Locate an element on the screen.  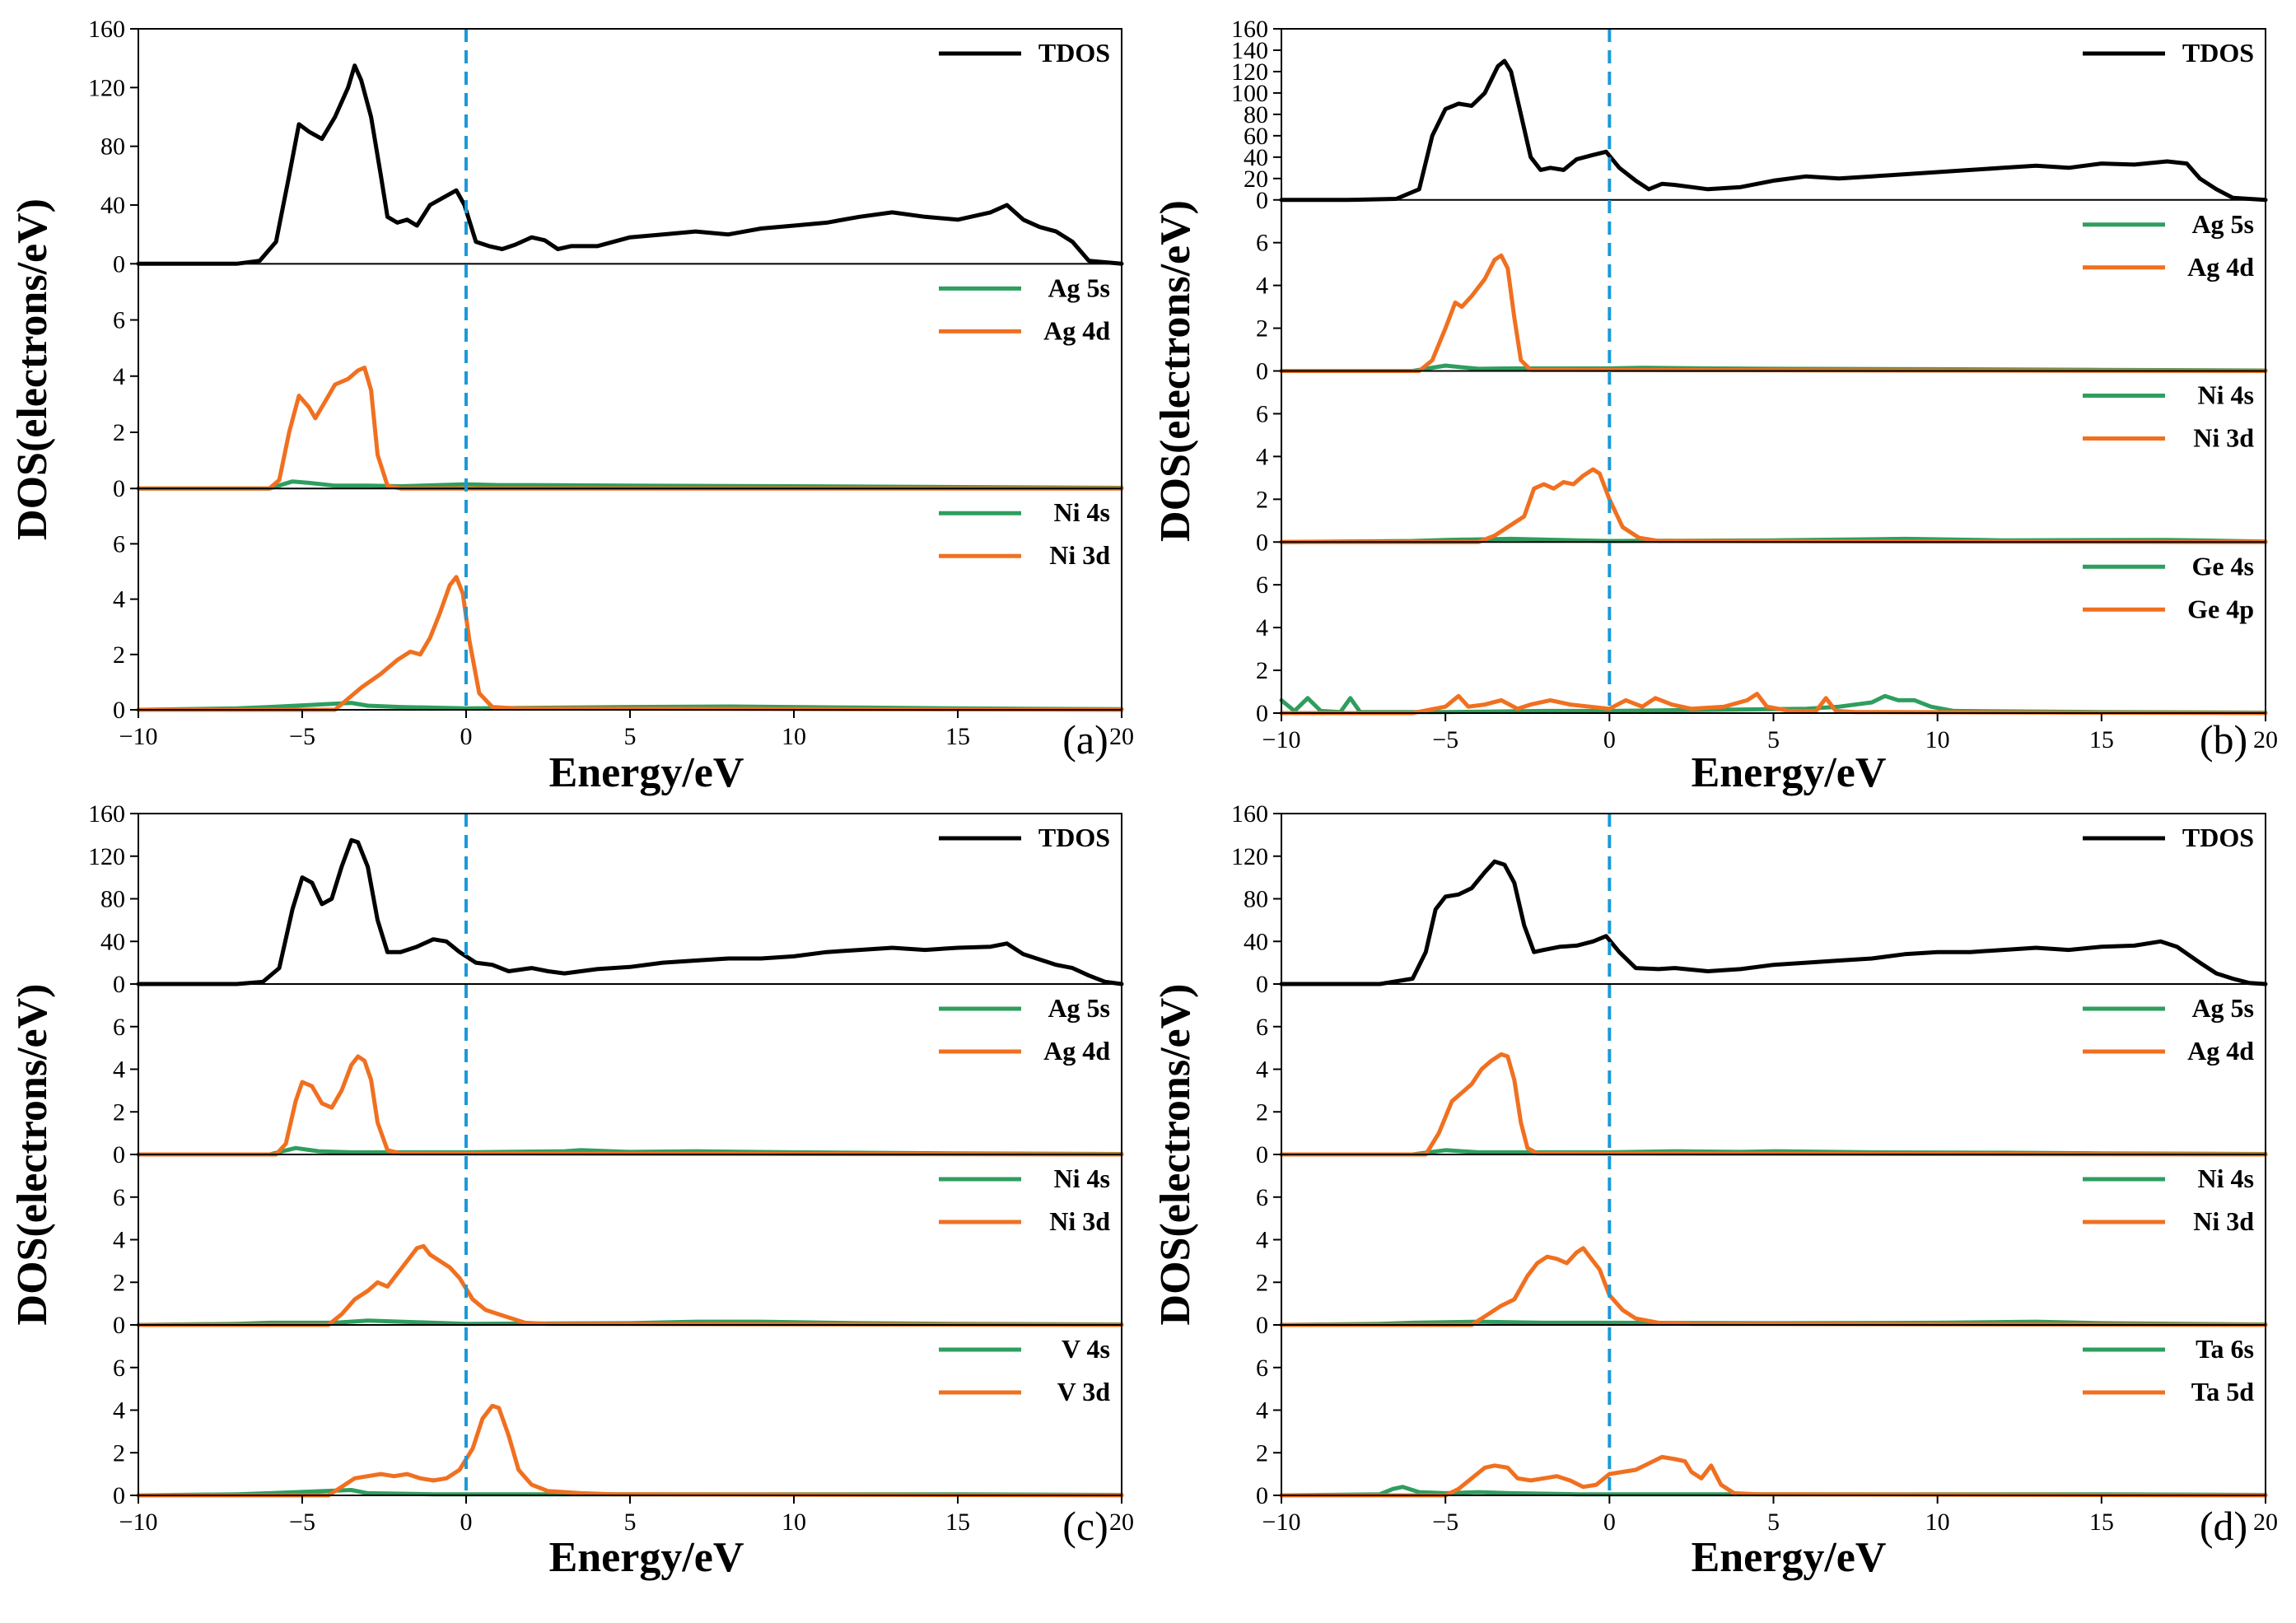
y-tick-label: 140 is located at coordinates (1249, 50).